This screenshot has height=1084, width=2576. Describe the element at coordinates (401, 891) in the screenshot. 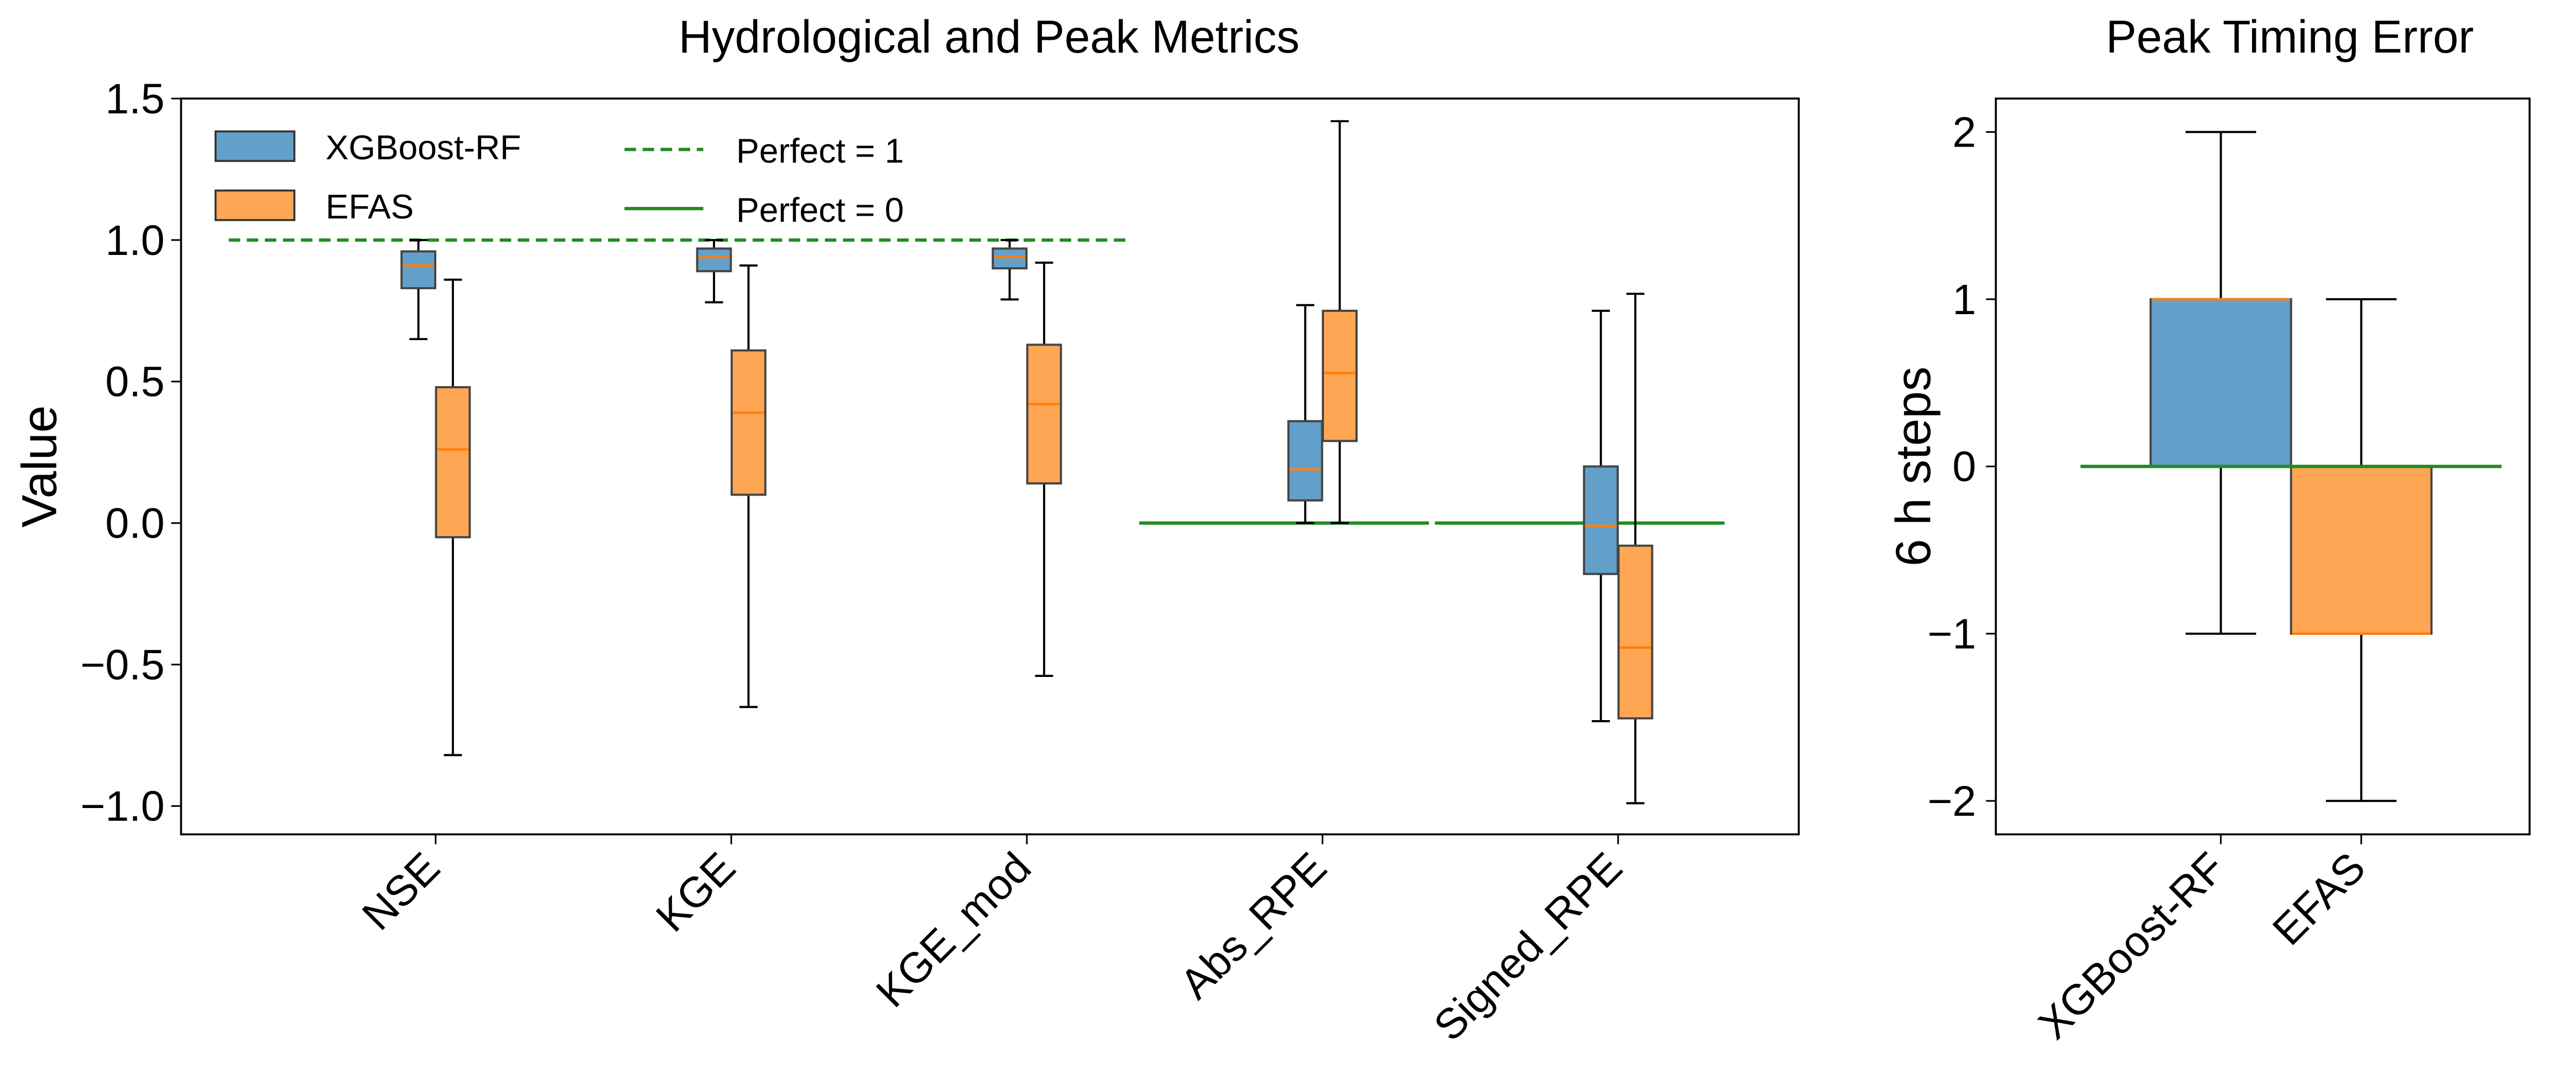

I see `x-tick-label: NSE` at that location.